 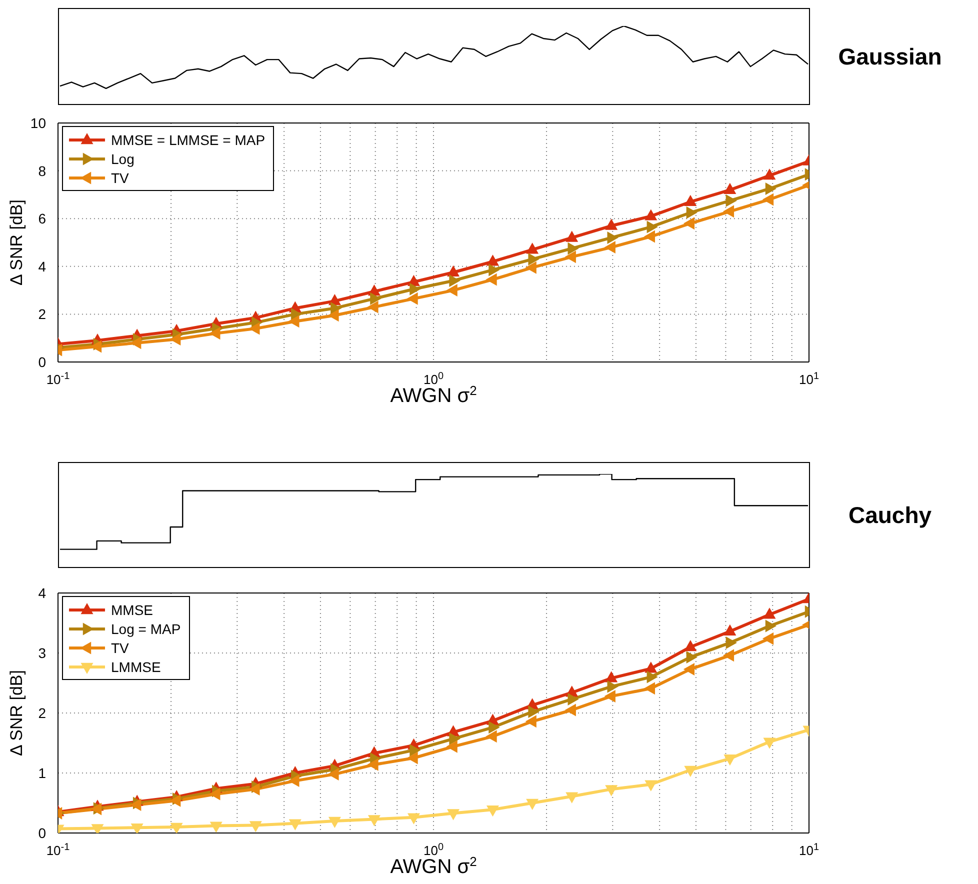 What do you see at coordinates (38, 123) in the screenshot?
I see `y-tick-label: 10` at bounding box center [38, 123].